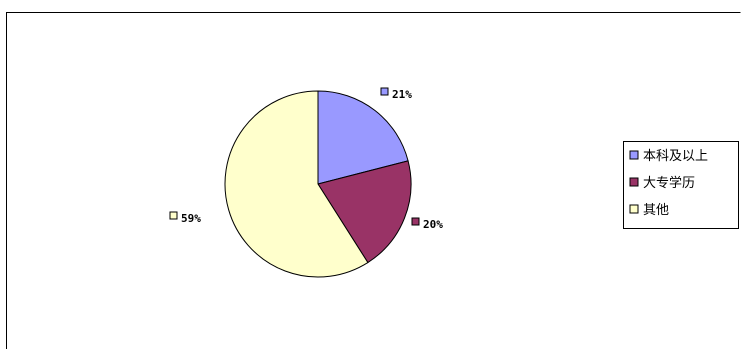  I want to click on pie-slice-college, so click(364, 212).